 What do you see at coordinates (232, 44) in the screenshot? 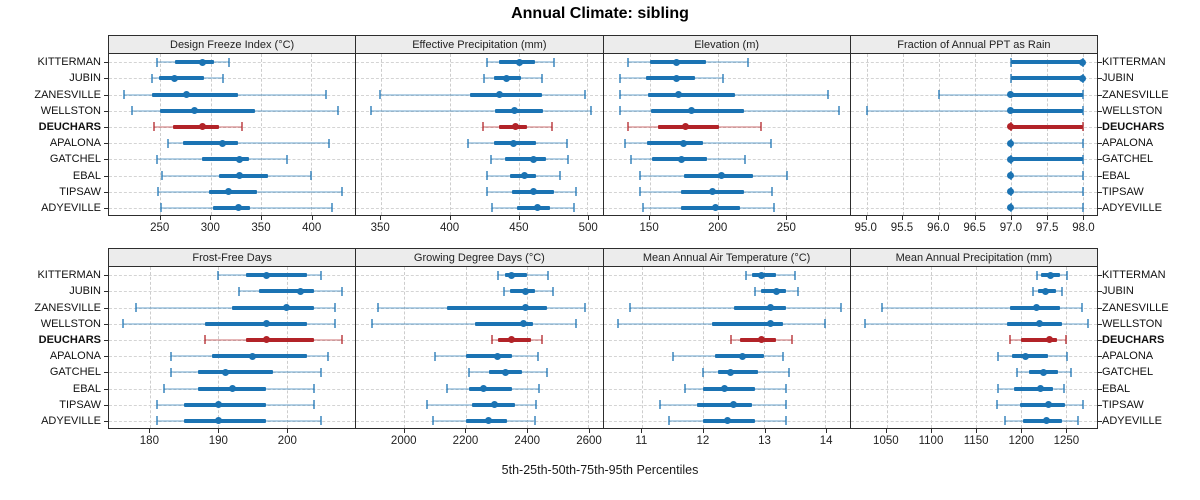
I see `strip-title: Design Freeze Index (°C)` at bounding box center [232, 44].